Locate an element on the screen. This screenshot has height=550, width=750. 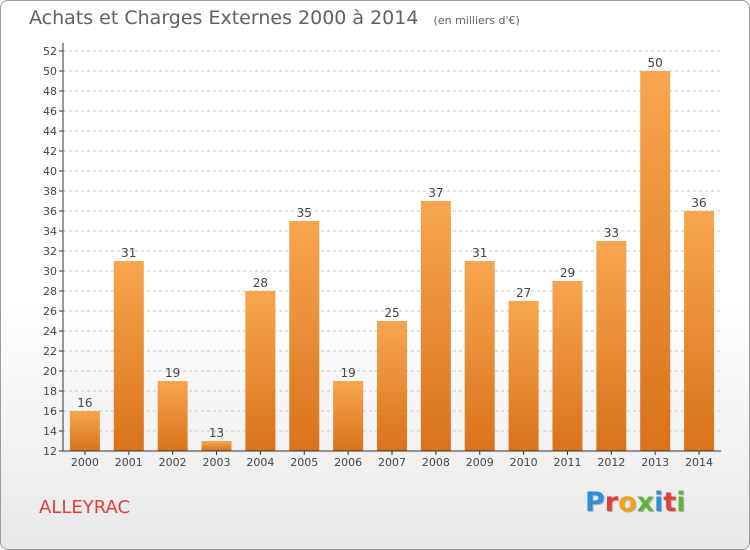
x-tick-label: 2010 is located at coordinates (524, 462).